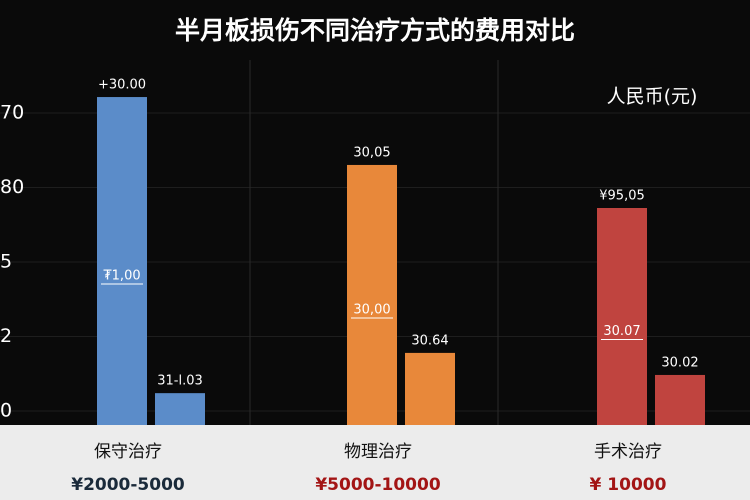 The image size is (750, 500). What do you see at coordinates (6, 336) in the screenshot?
I see `y-axis-label: 2` at bounding box center [6, 336].